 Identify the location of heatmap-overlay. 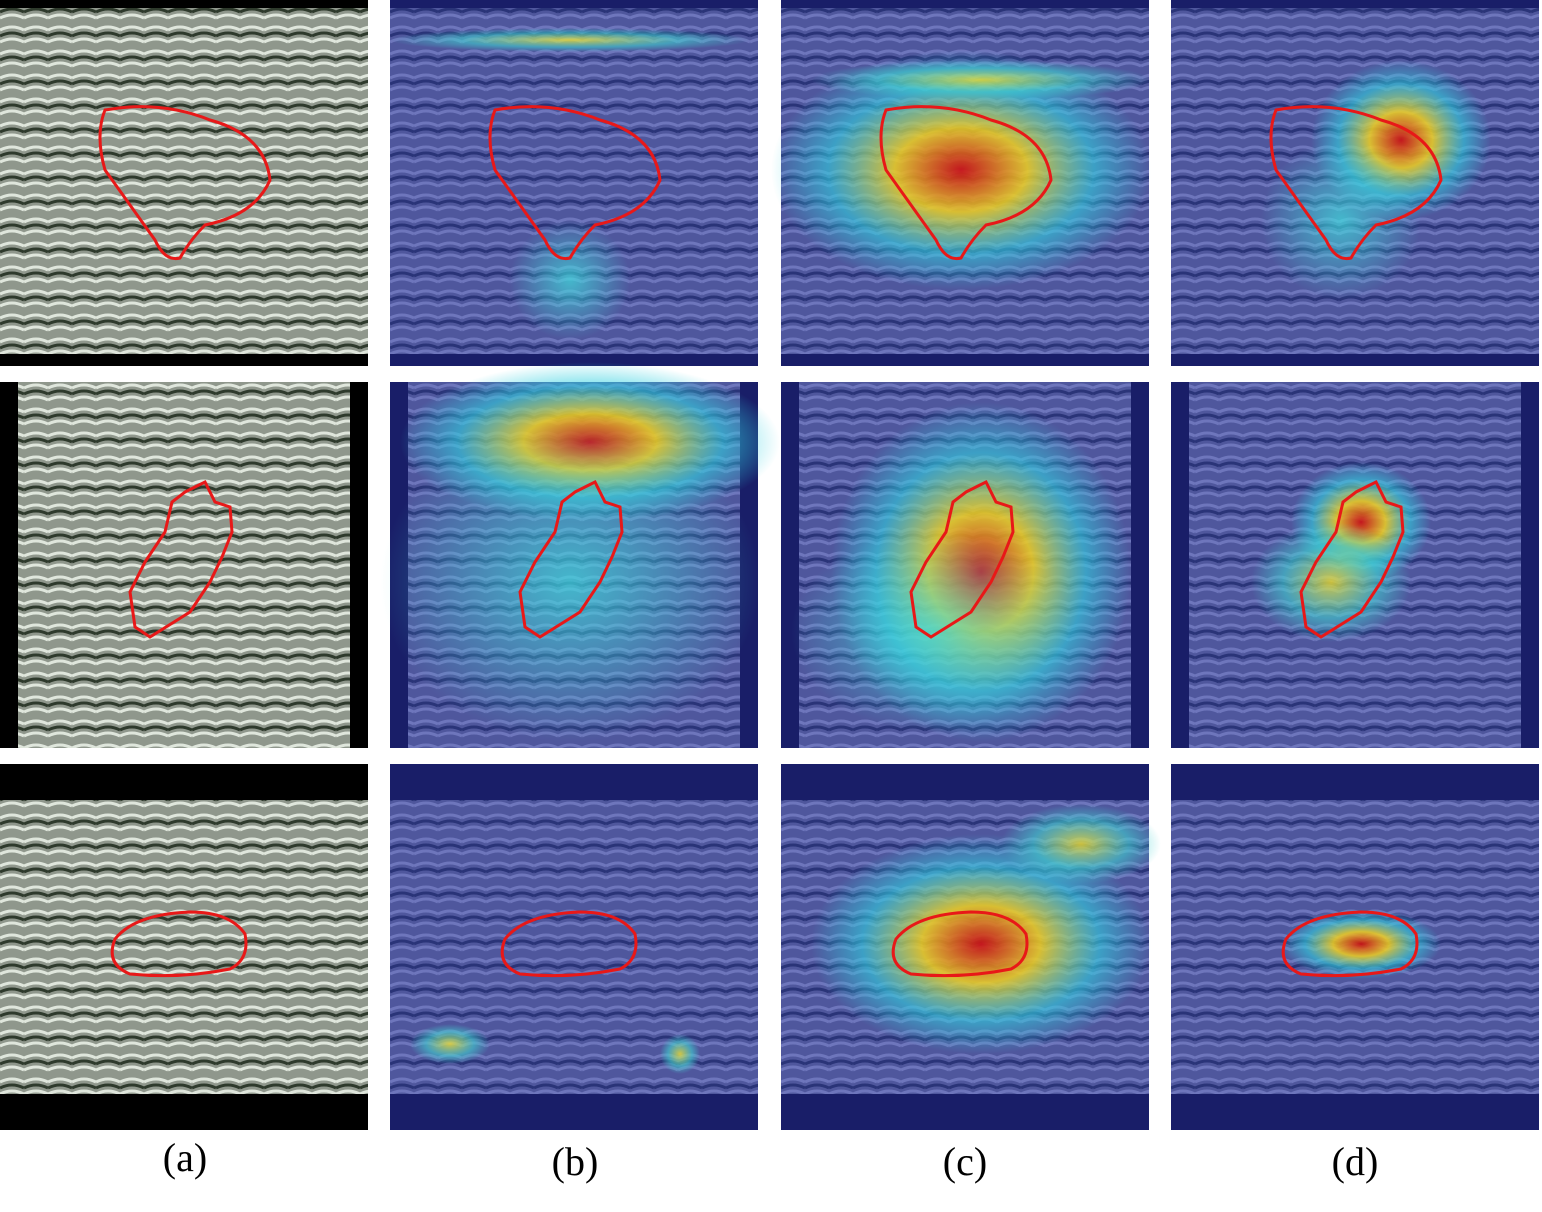
(574, 947).